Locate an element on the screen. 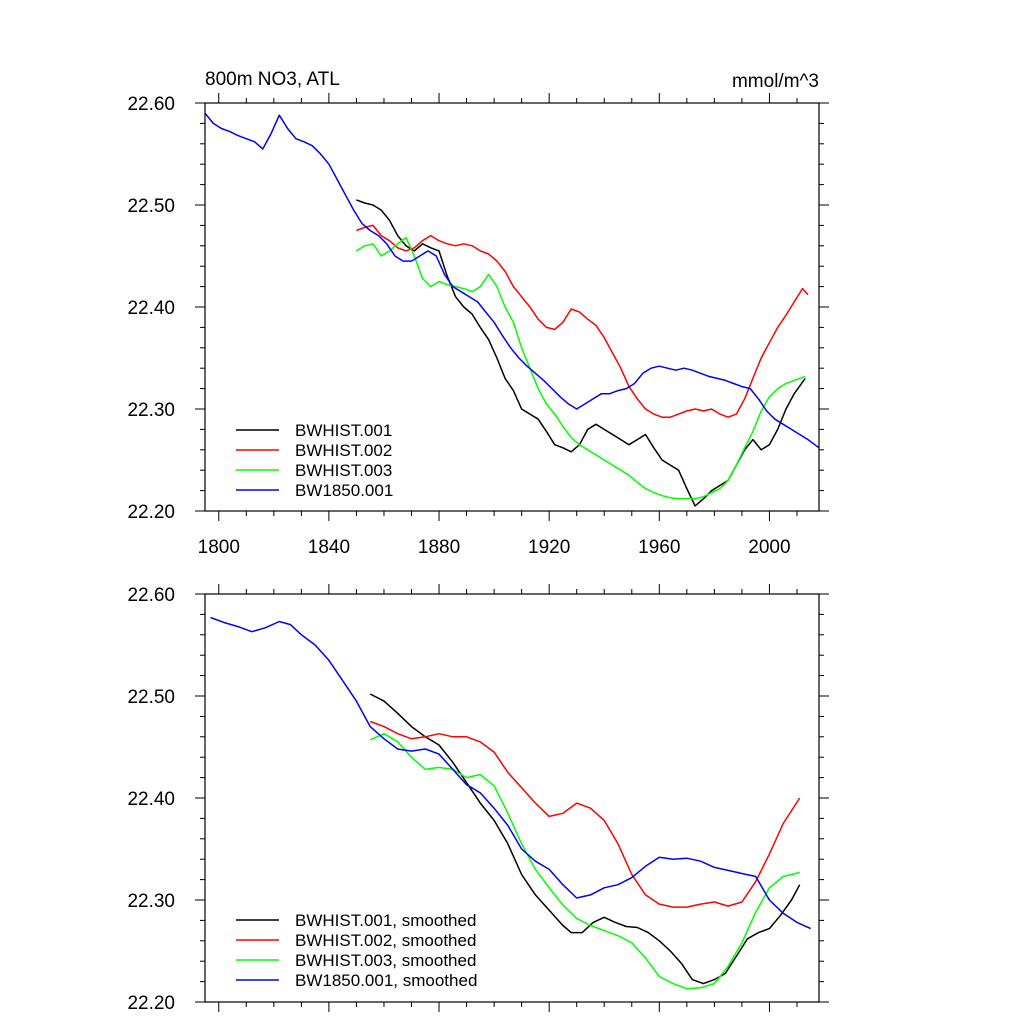 The image size is (1024, 1024). x-tick-label: 2000 is located at coordinates (769, 547).